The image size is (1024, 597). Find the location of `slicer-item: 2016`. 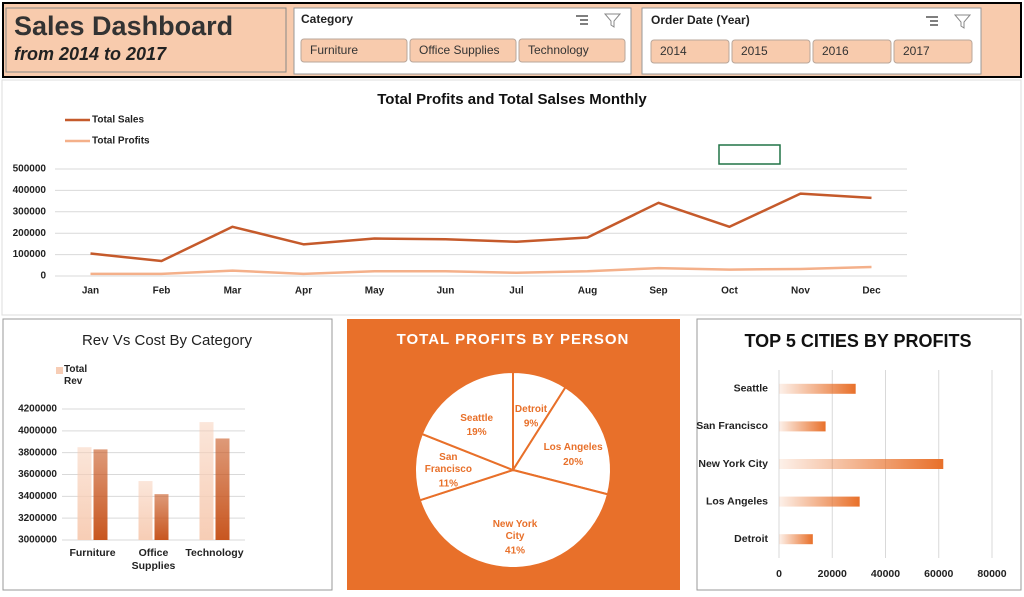

slicer-item: 2016 is located at coordinates (835, 51).